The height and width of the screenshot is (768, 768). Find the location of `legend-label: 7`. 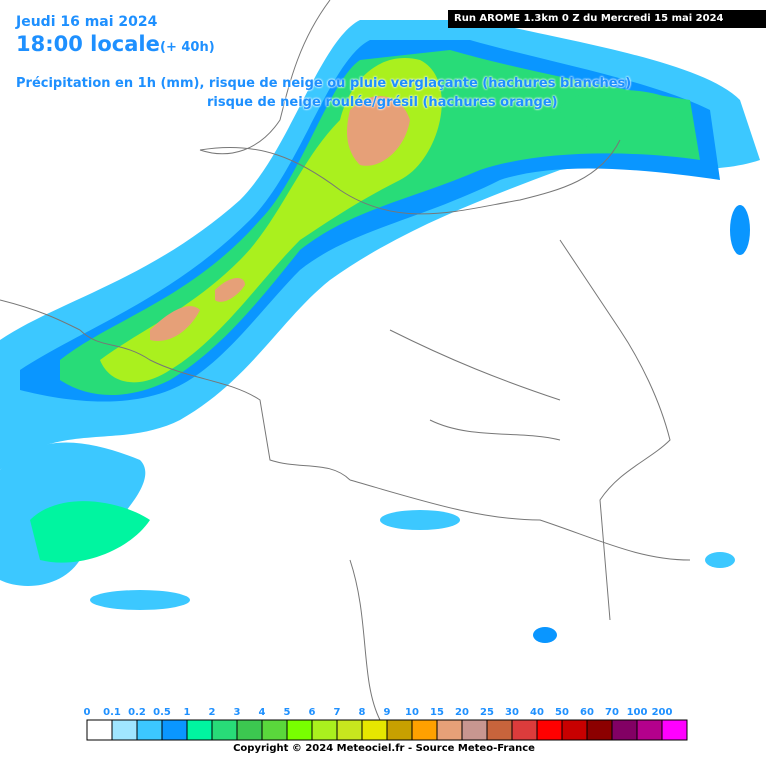

legend-label: 7 is located at coordinates (337, 712).